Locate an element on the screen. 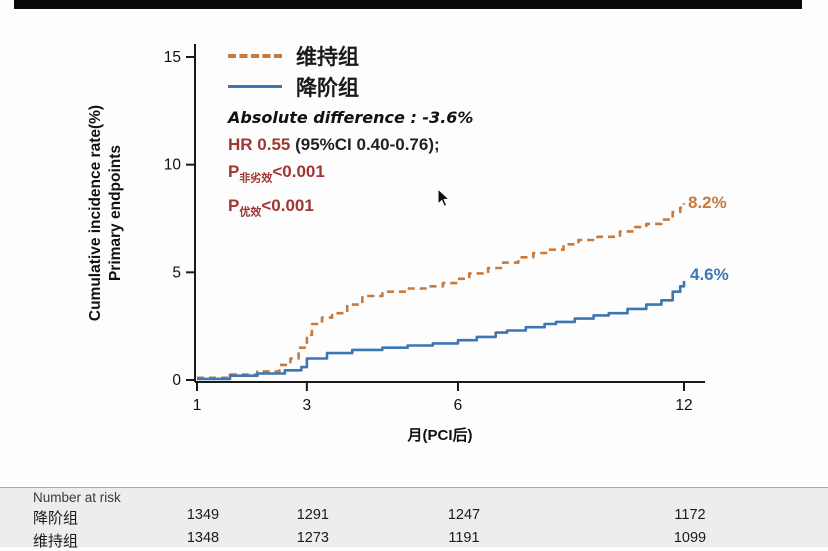 The width and height of the screenshot is (828, 551). risk-count: 1273 is located at coordinates (312, 538).